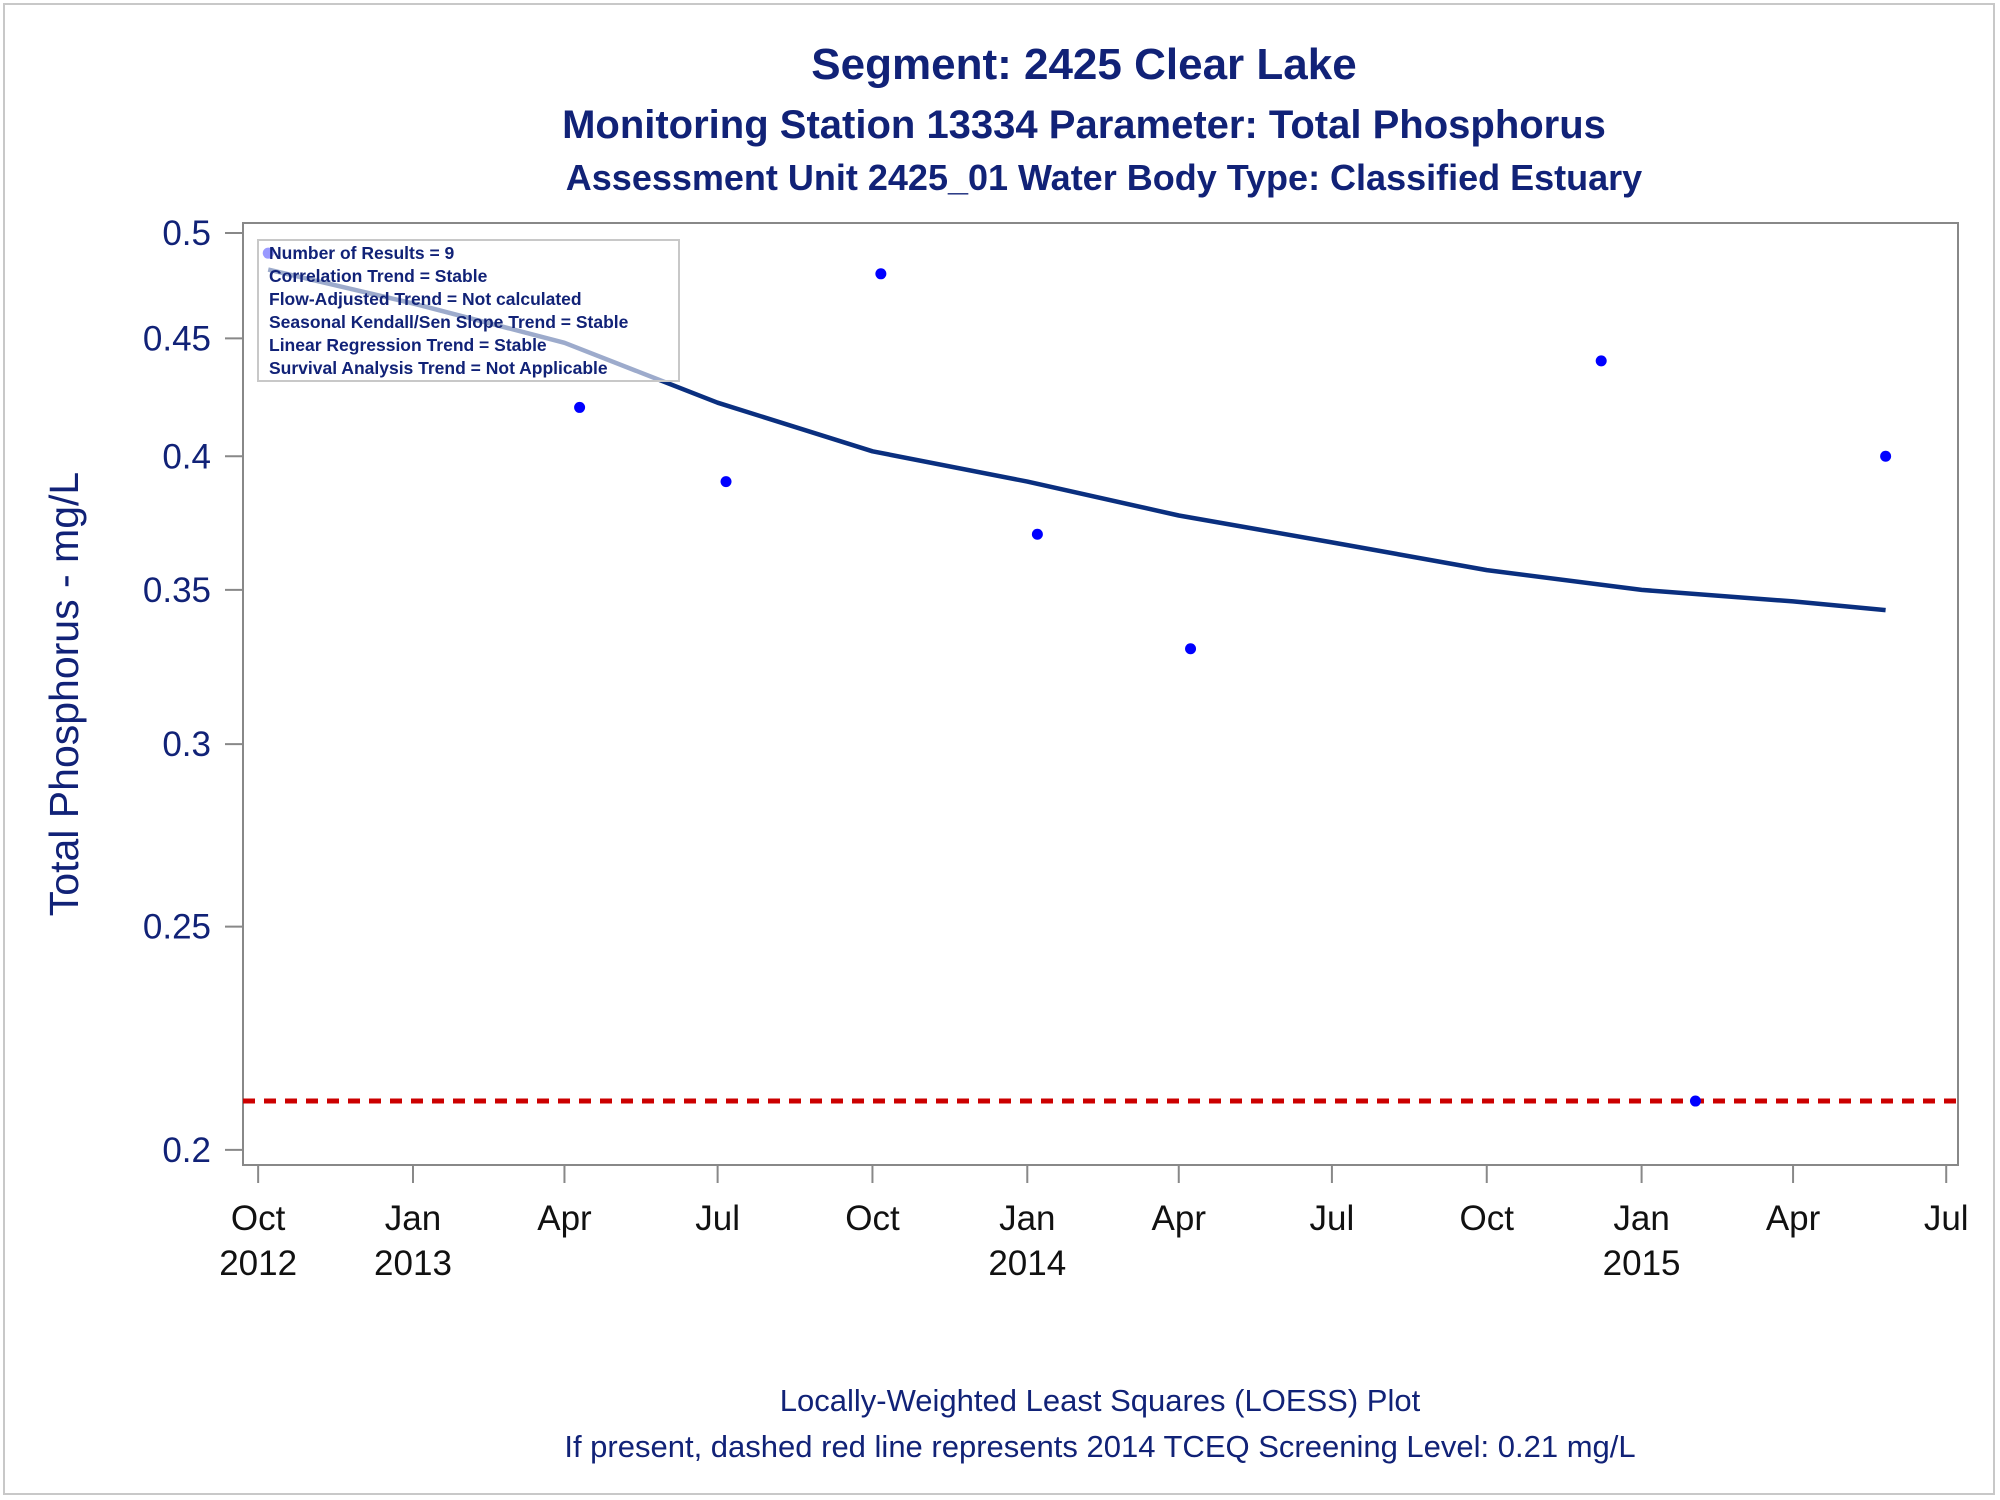 The image size is (2000, 1500). I want to click on stats-box, so click(468, 310).